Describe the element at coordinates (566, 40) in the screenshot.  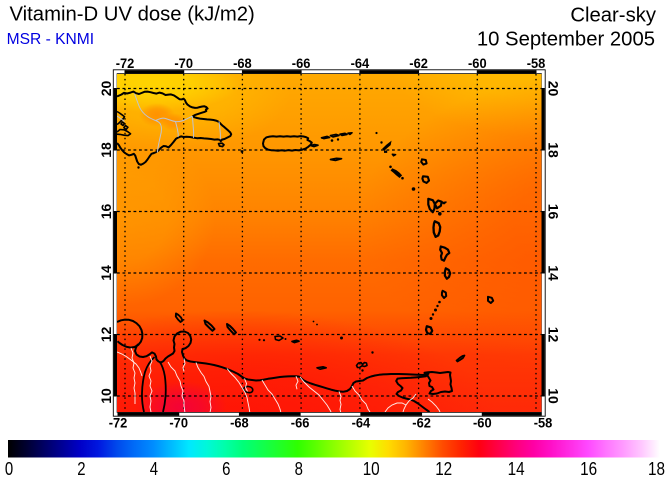
I see `svg-text: 10 September 2005` at that location.